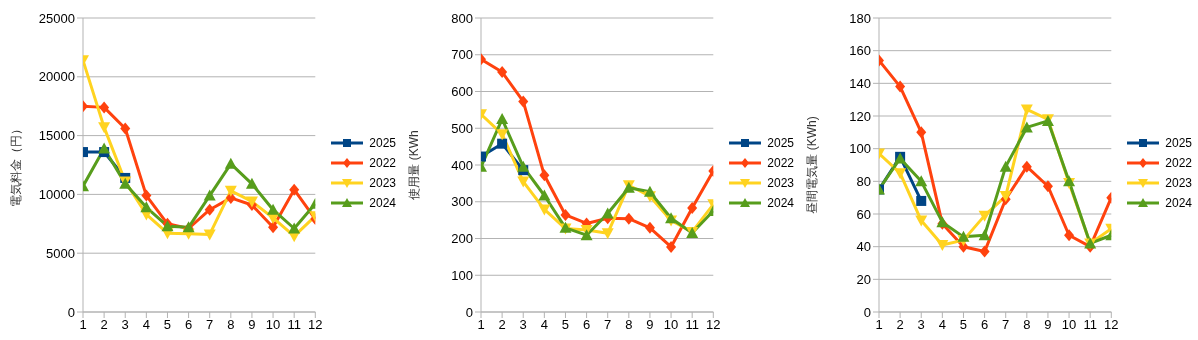  Describe the element at coordinates (860, 18) in the screenshot. I see `y-tick-label: 180` at that location.